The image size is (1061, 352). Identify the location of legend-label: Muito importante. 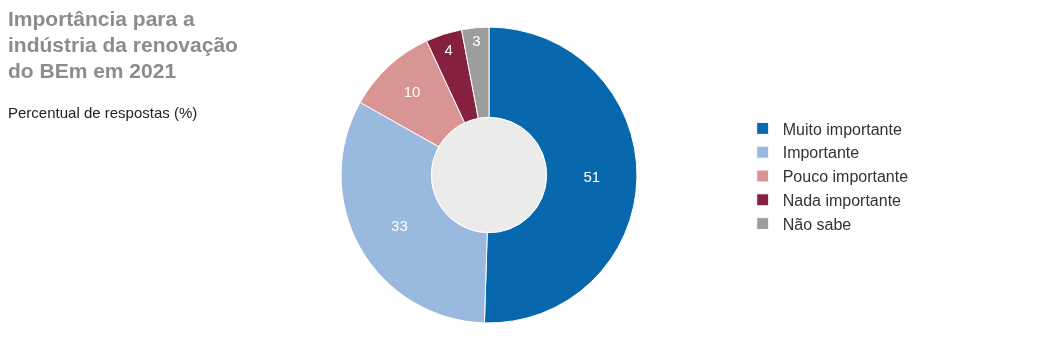
(842, 129).